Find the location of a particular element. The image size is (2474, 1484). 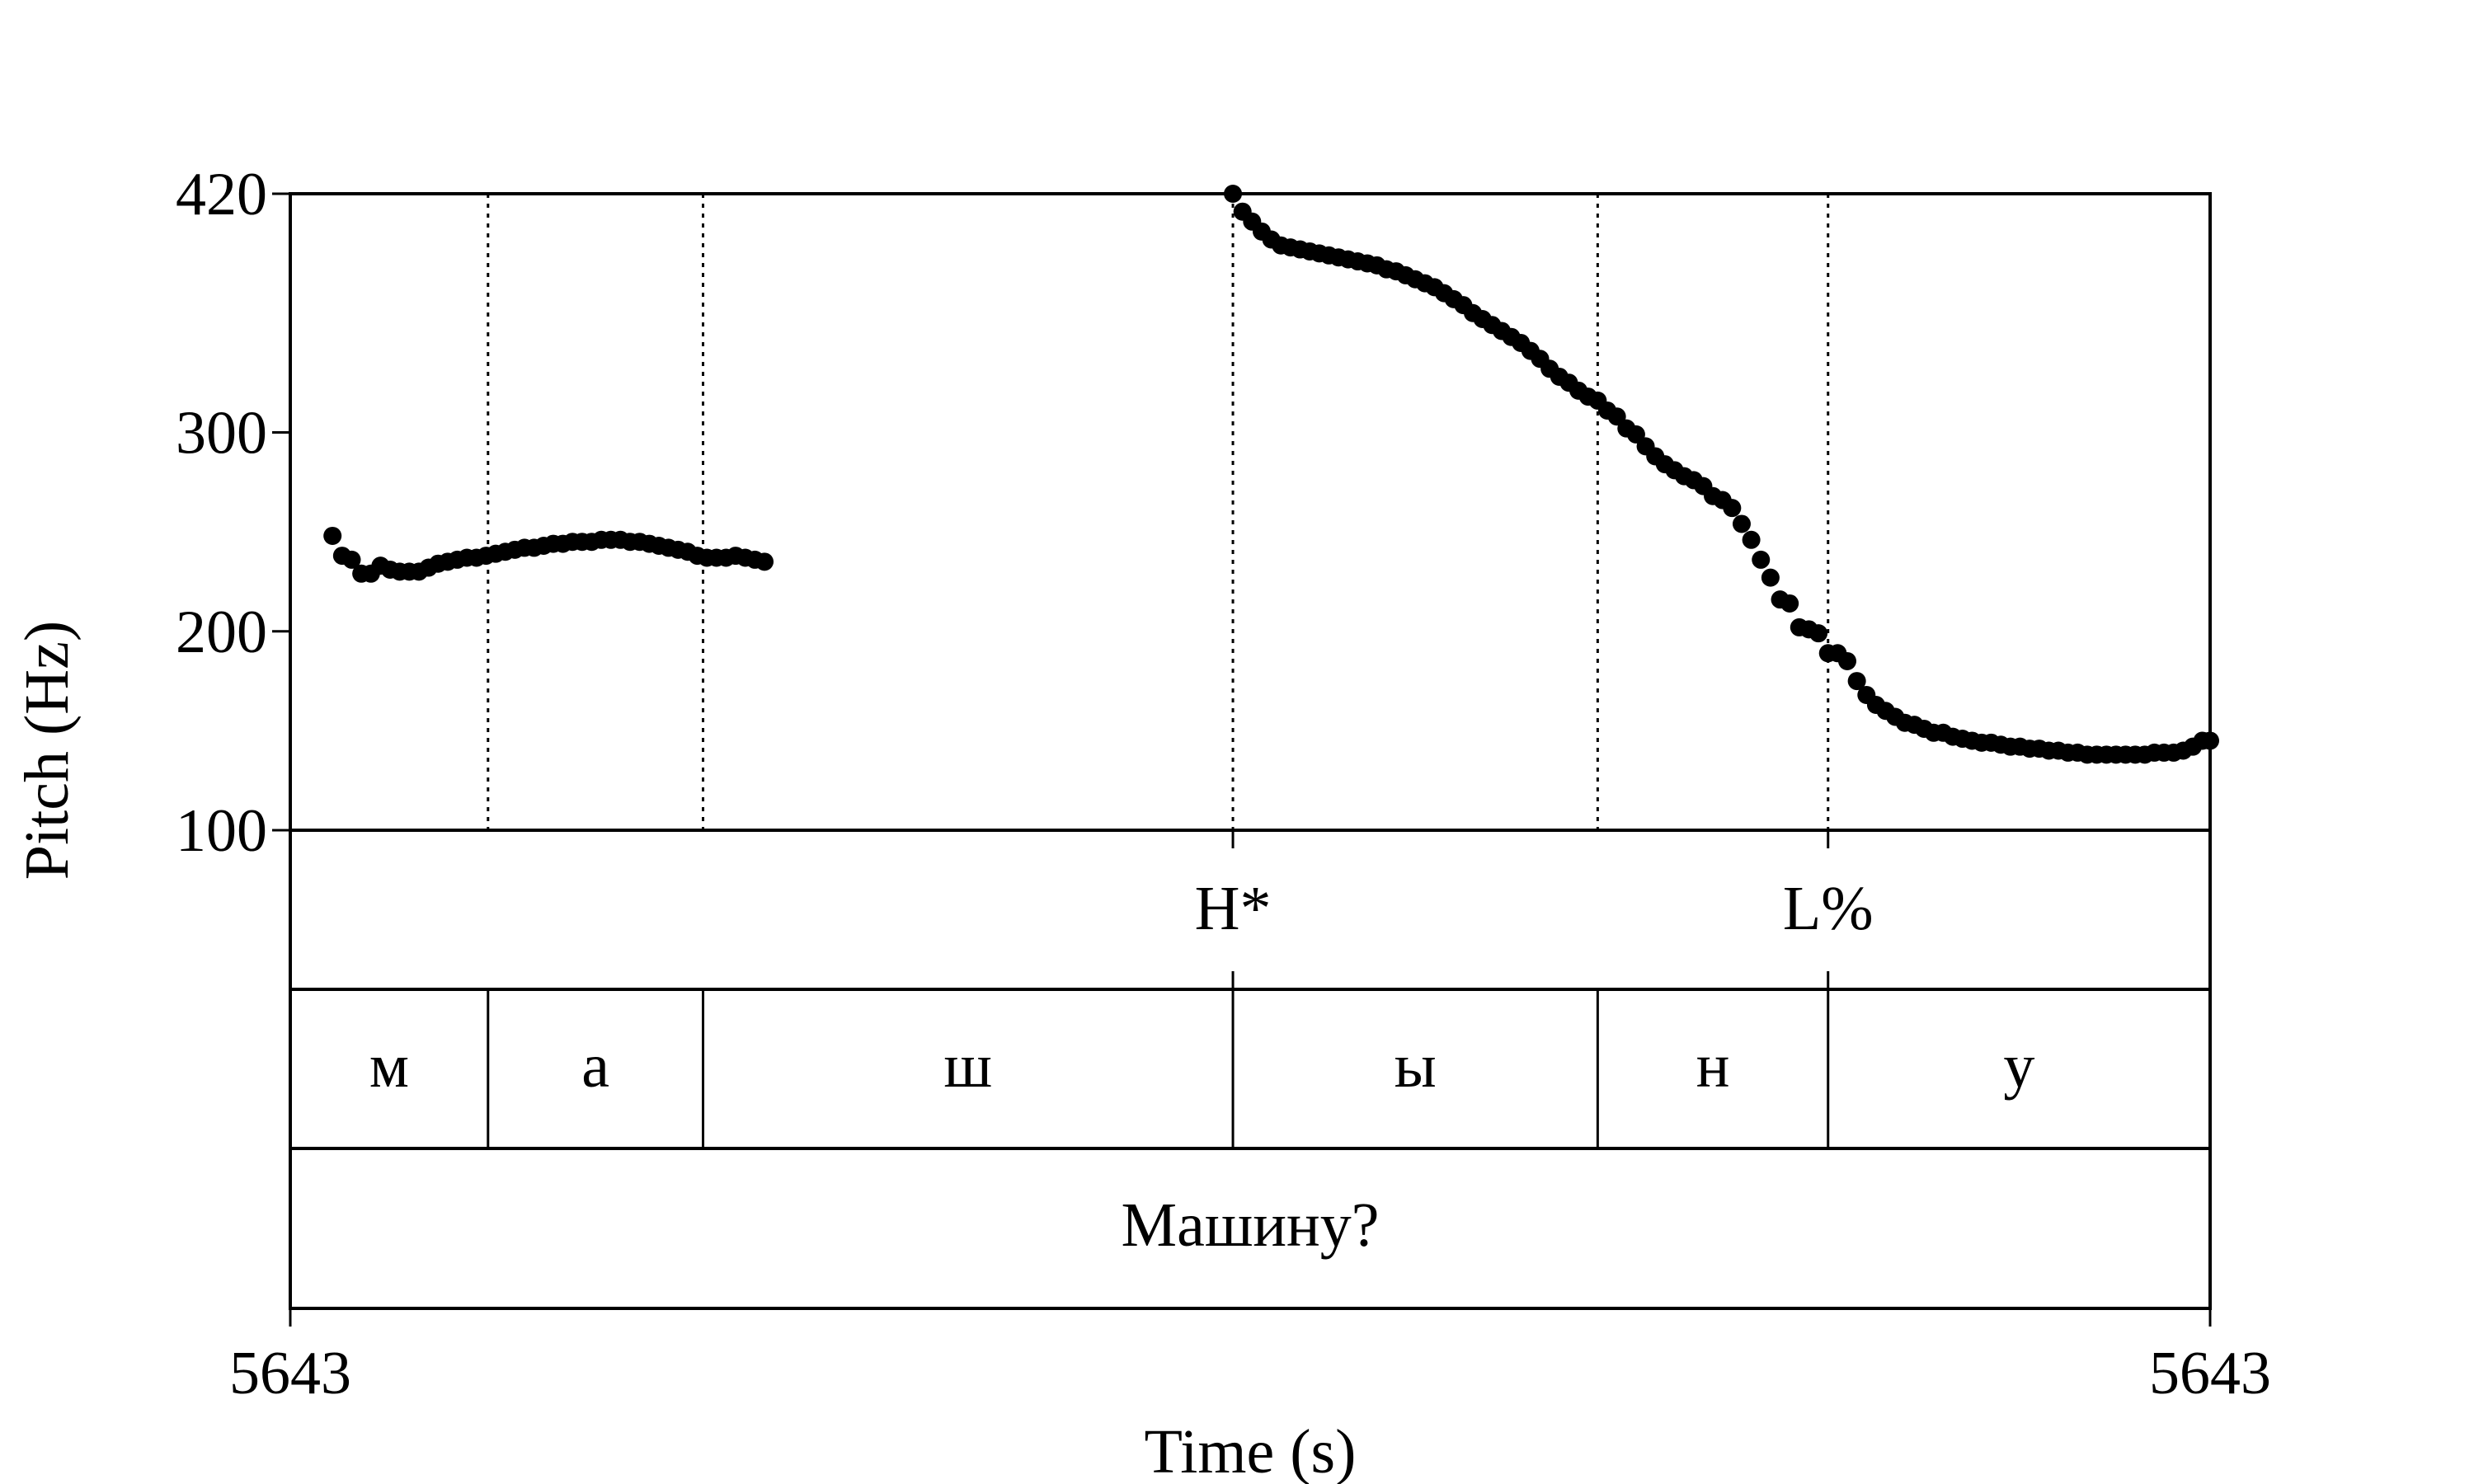

y-tick-label: 200 is located at coordinates (221, 632).